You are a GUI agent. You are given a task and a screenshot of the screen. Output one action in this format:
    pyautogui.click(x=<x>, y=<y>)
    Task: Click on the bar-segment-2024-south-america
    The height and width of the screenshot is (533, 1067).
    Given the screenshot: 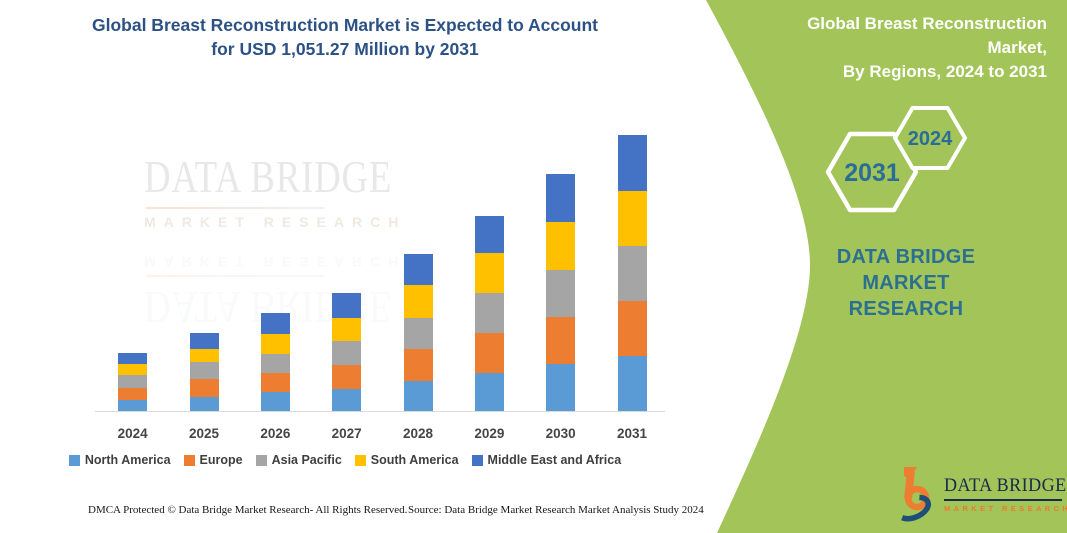 What is the action you would take?
    pyautogui.click(x=133, y=370)
    